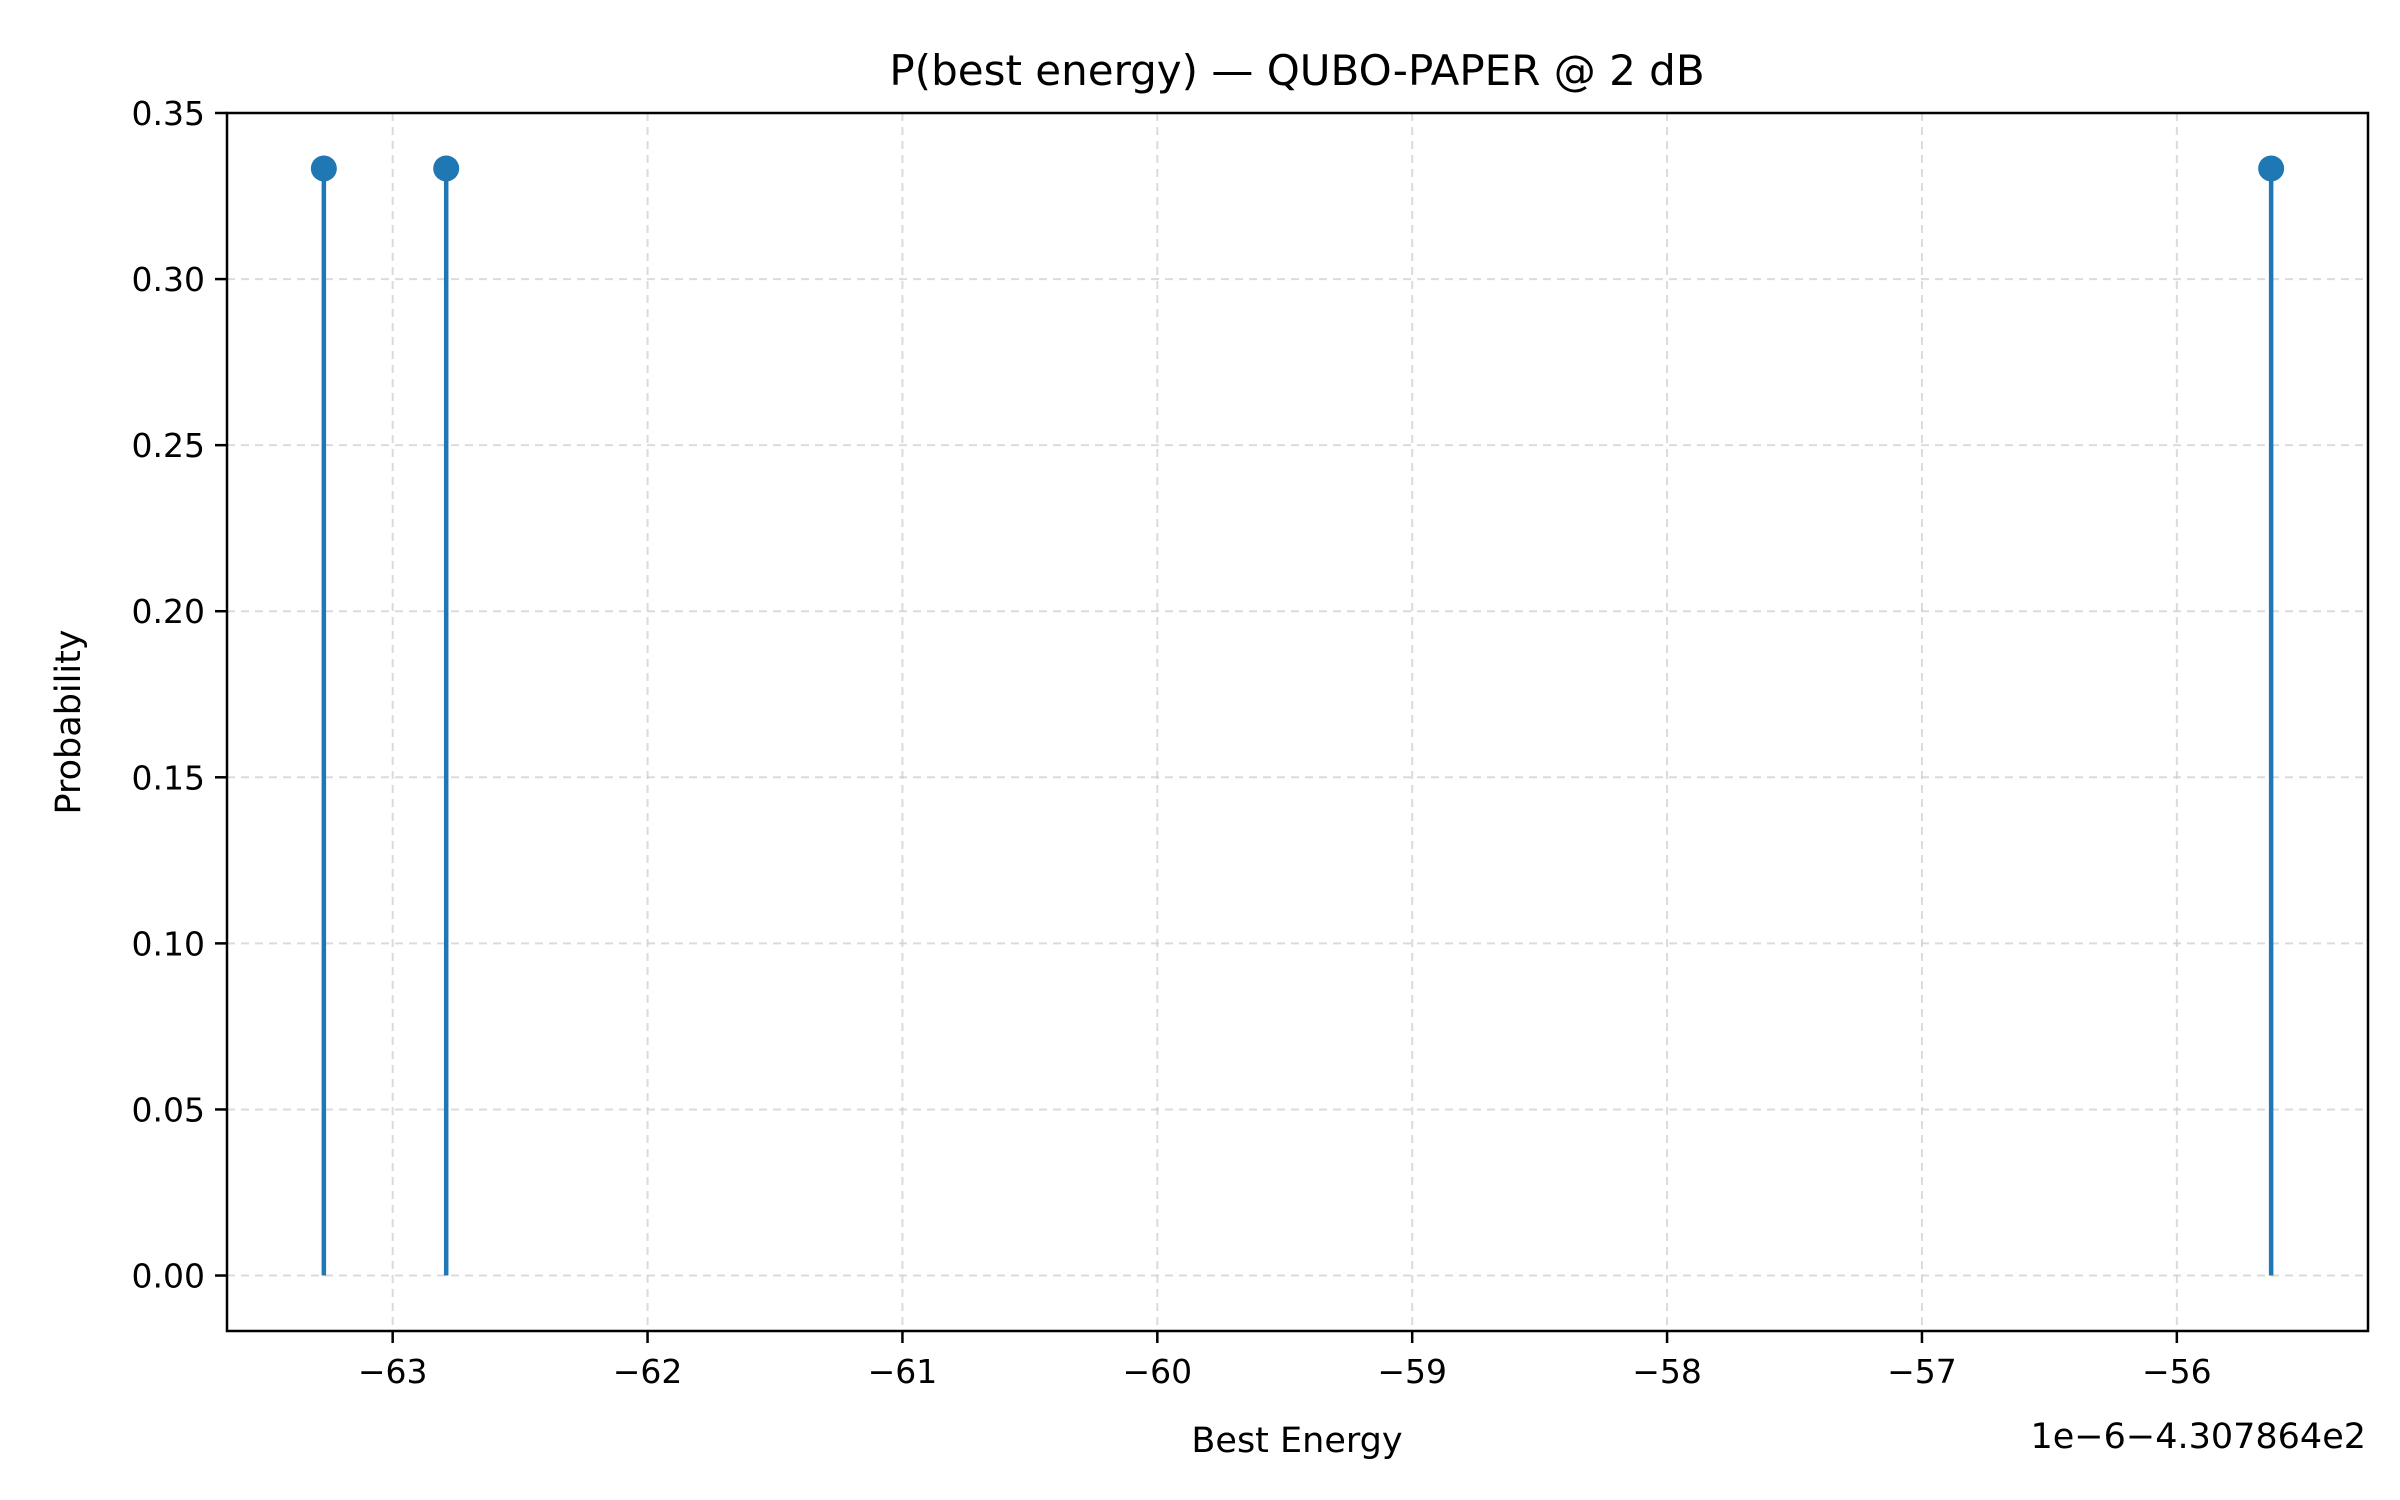  What do you see at coordinates (1296, 70) in the screenshot?
I see `chart-title: P(best energy) — QUBO-PAPER @ 2 dB` at bounding box center [1296, 70].